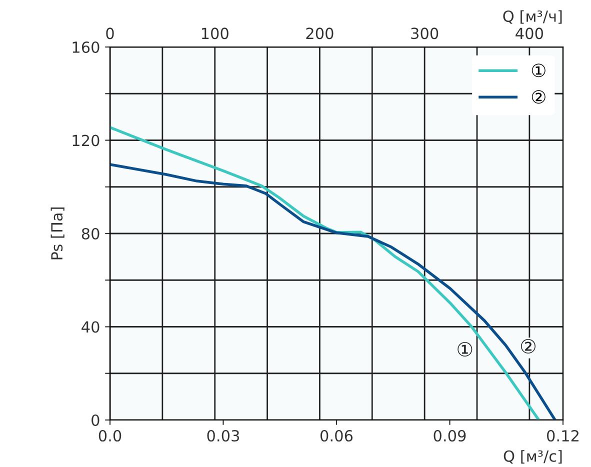 This screenshot has height=467, width=591. What do you see at coordinates (533, 457) in the screenshot?
I see `x-axis-title: Q [м³/с]` at bounding box center [533, 457].